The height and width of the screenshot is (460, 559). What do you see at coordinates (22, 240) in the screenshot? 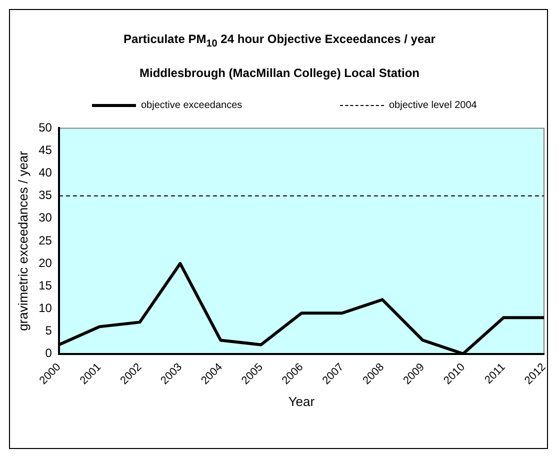
I see `y-axis-title: gravimetric exceedances / year` at bounding box center [22, 240].